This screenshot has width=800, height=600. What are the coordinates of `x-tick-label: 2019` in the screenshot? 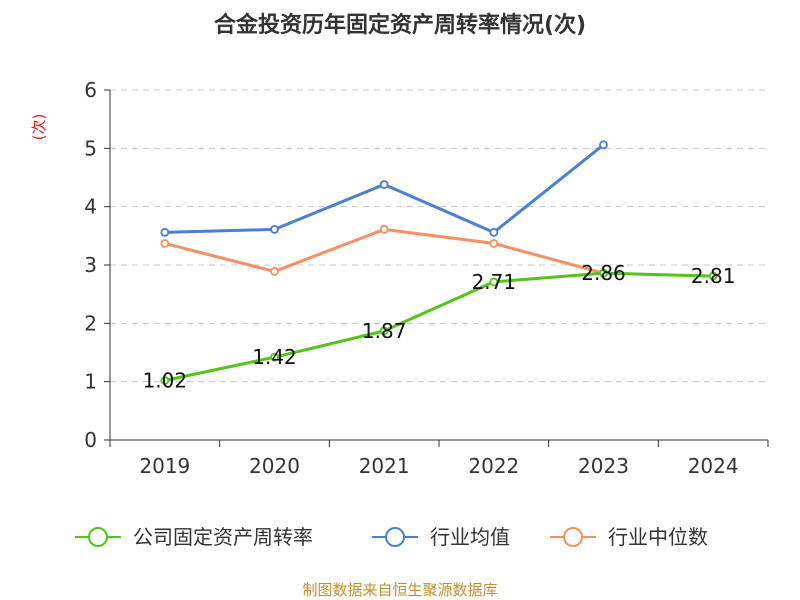 It's located at (164, 466).